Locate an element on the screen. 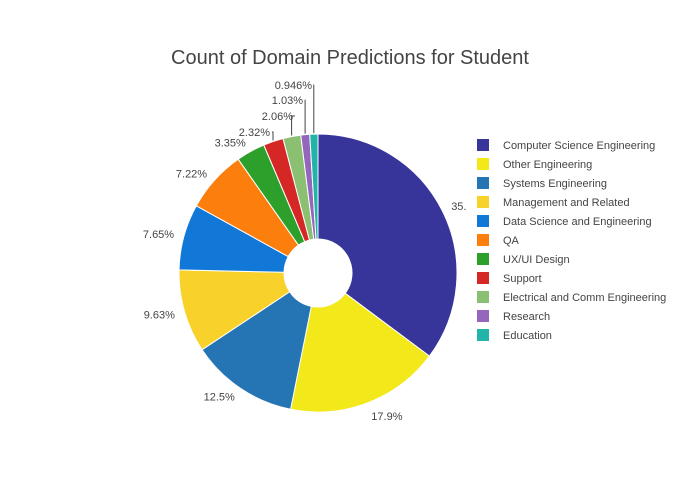 This screenshot has height=500, width=700. legend-item-computer-science-engineering: Computer Science Engineering is located at coordinates (566, 145).